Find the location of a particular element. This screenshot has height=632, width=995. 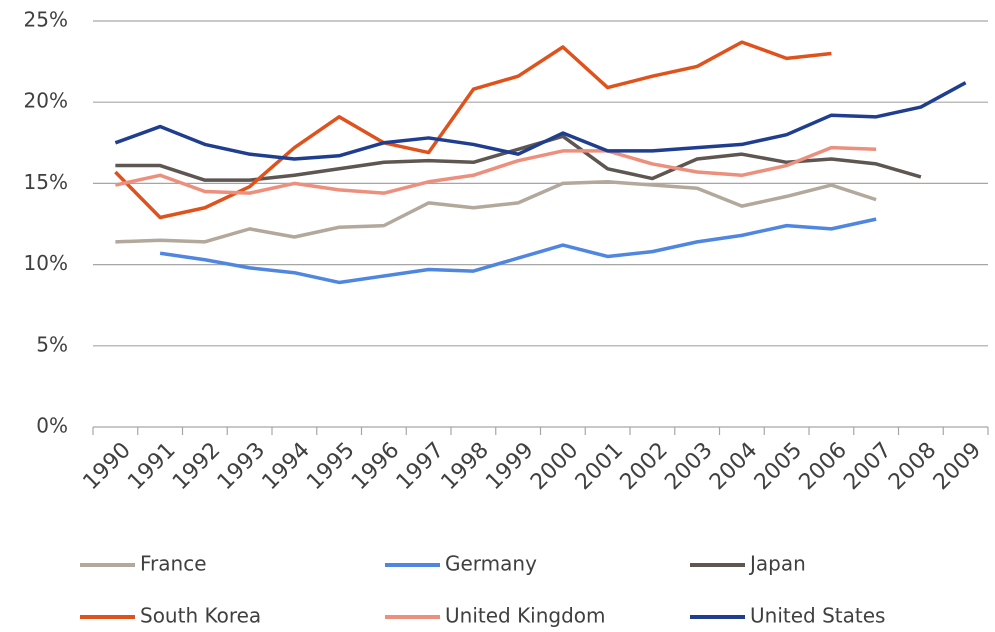

legend-label: Germany is located at coordinates (491, 564).